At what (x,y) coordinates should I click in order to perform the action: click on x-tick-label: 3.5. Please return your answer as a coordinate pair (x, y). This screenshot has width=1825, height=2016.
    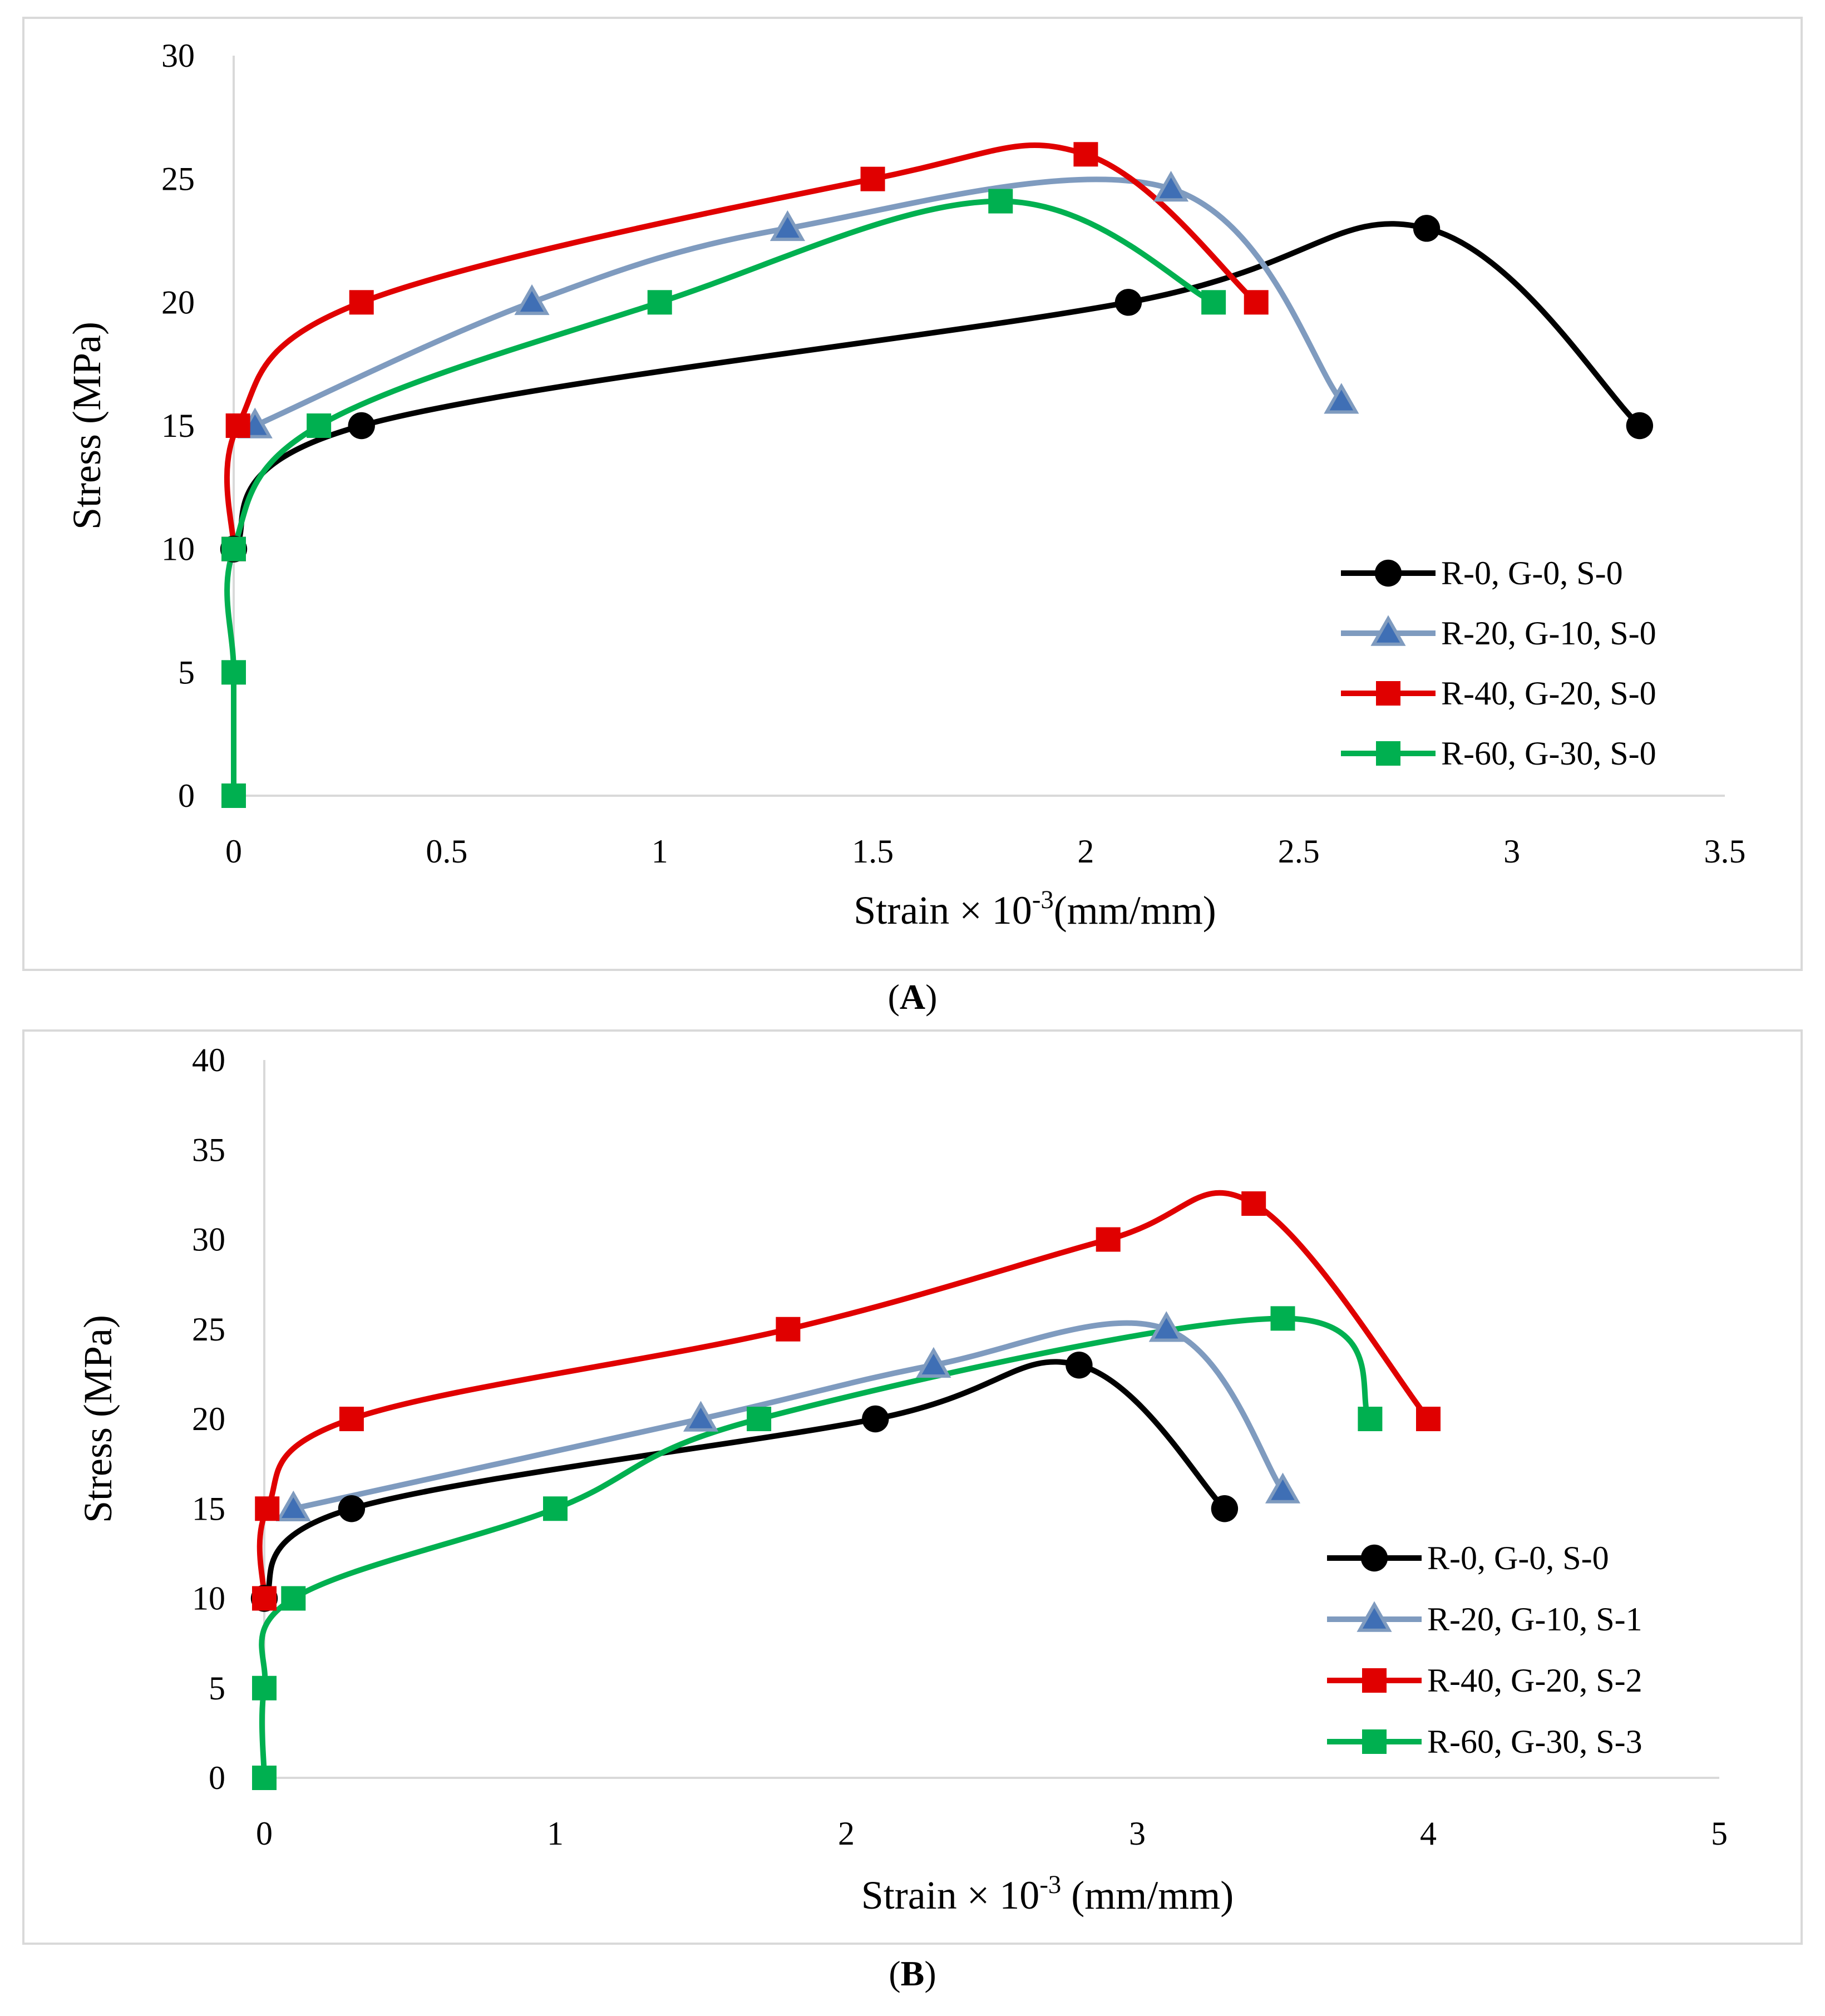
    Looking at the image, I should click on (1725, 851).